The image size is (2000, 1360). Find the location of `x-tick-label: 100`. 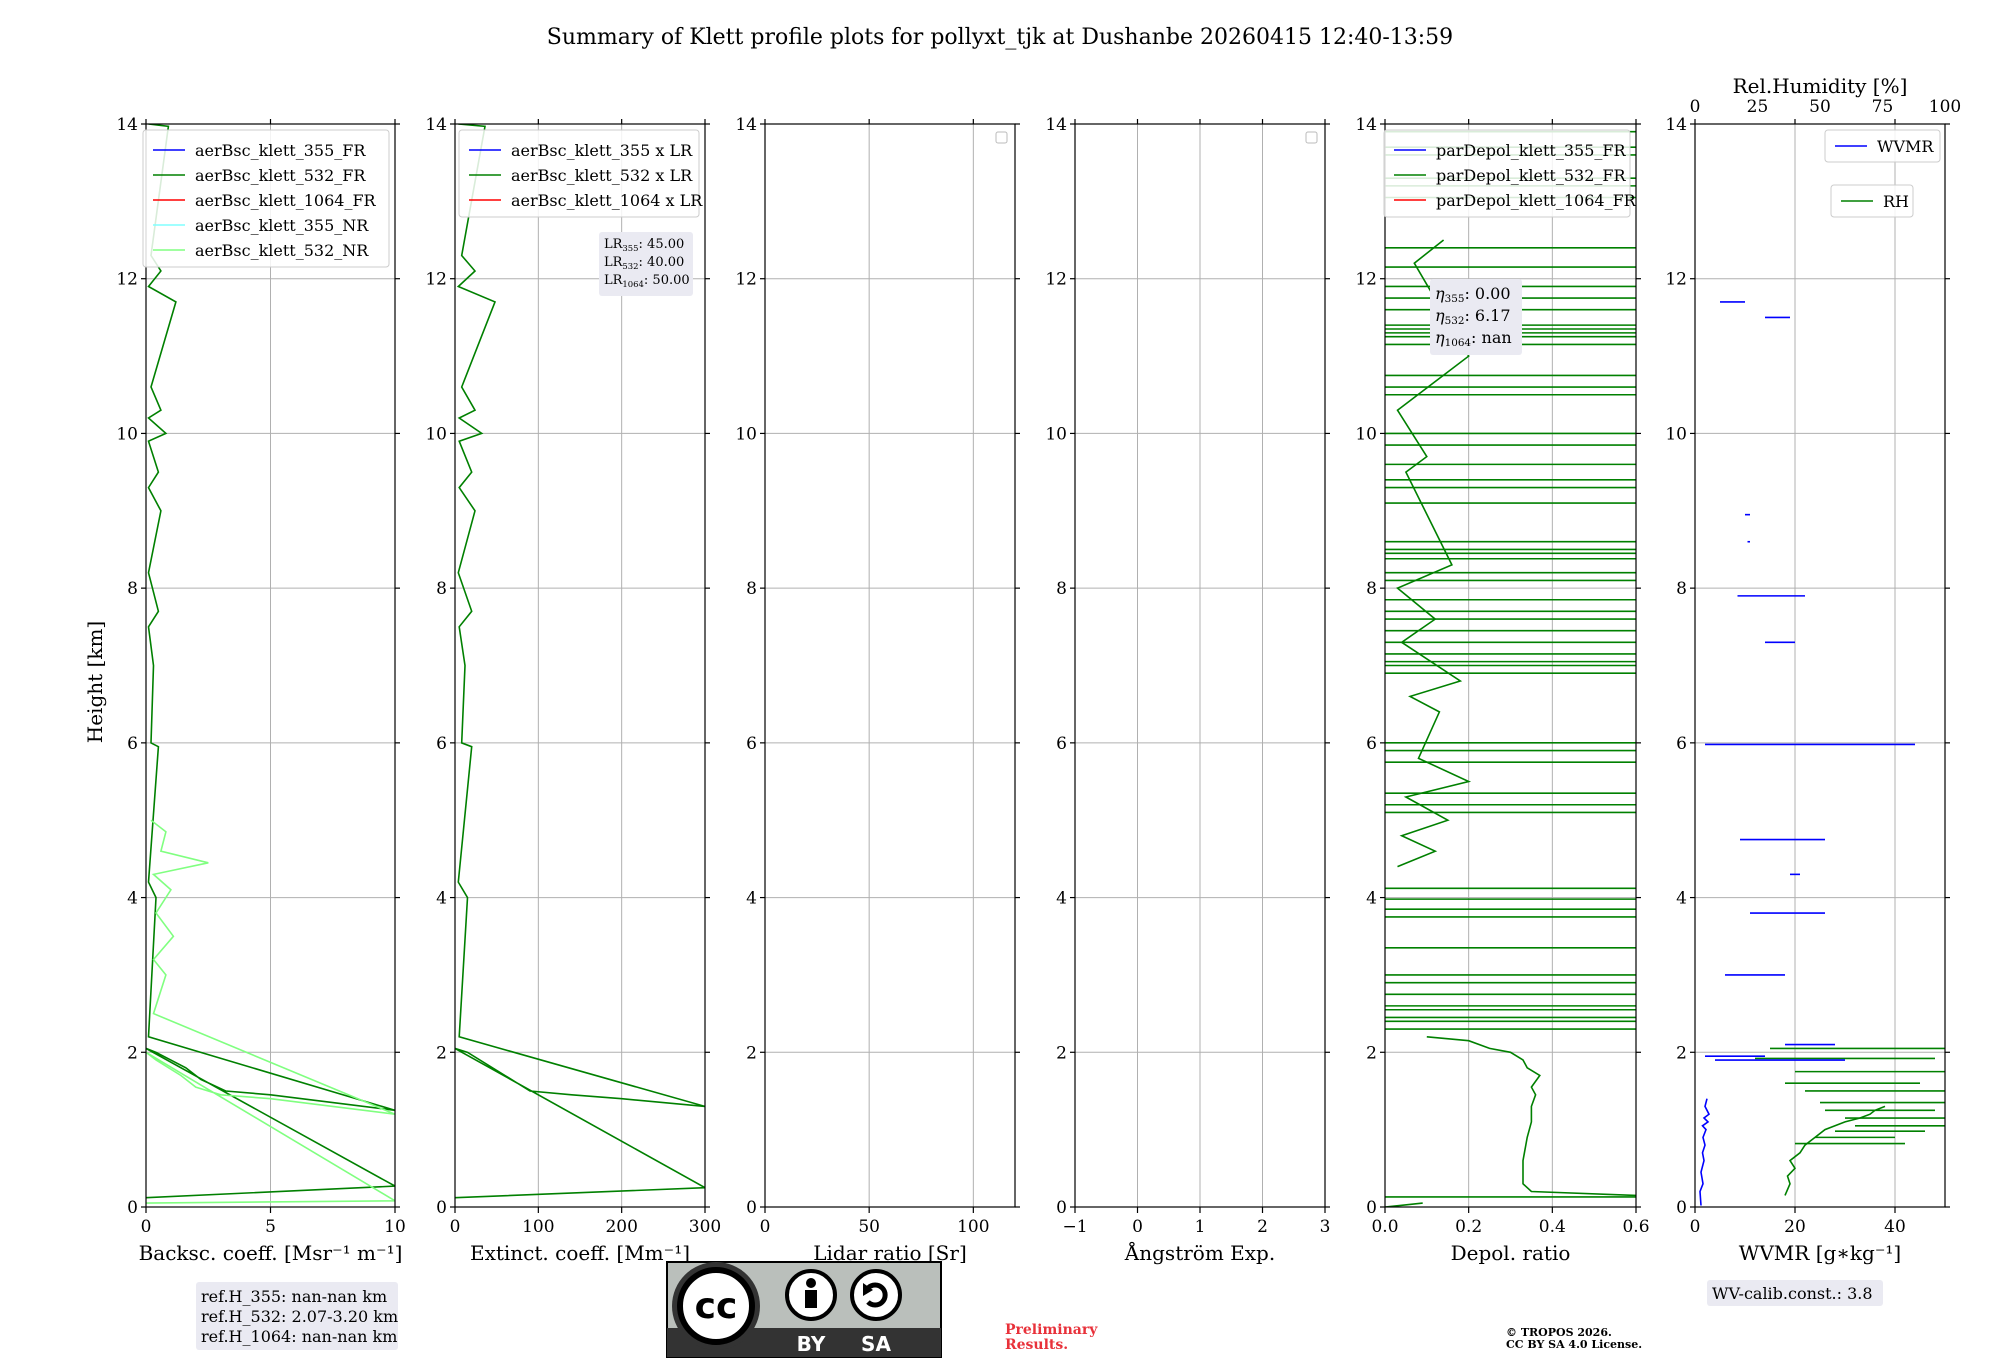

x-tick-label: 100 is located at coordinates (538, 1227).